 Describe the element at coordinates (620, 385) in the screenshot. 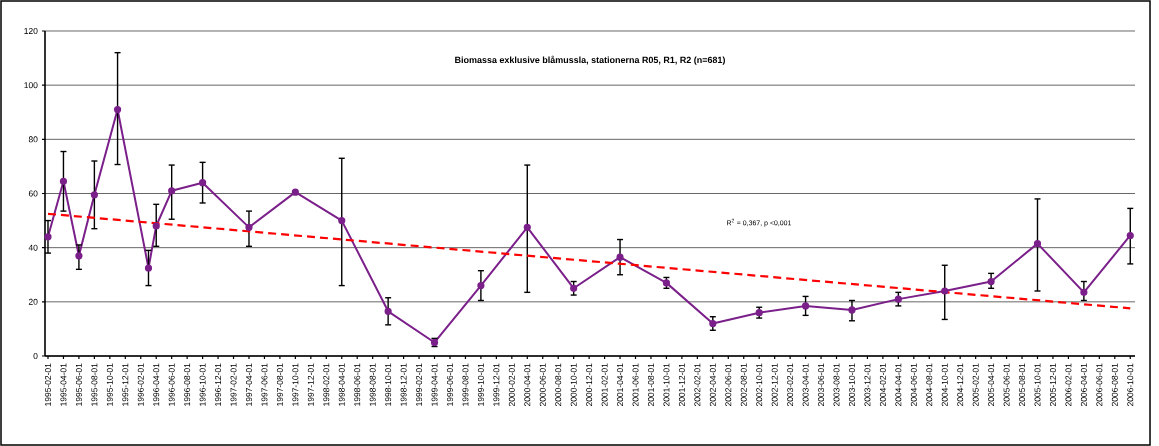

I see `x-tick-label: 2001-04-01` at that location.